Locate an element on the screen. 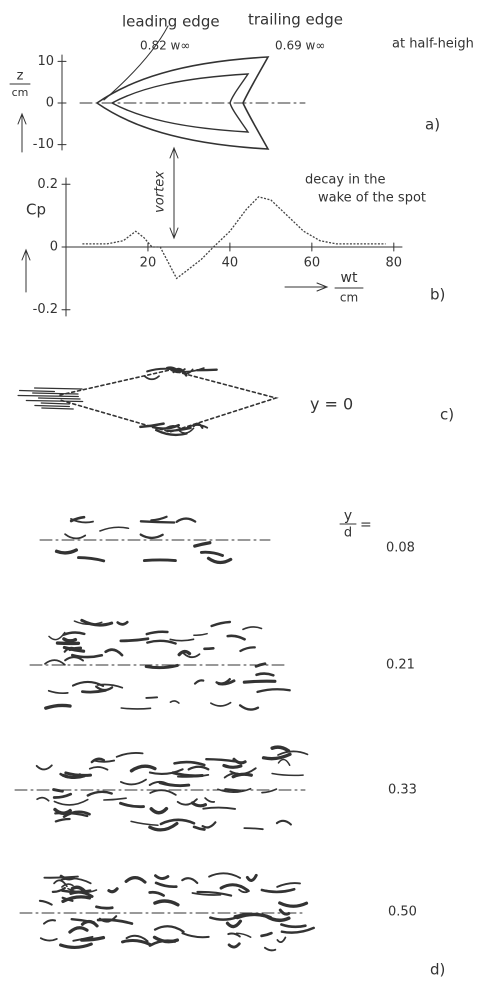 This screenshot has height=983, width=499. tag: d) is located at coordinates (437, 970).